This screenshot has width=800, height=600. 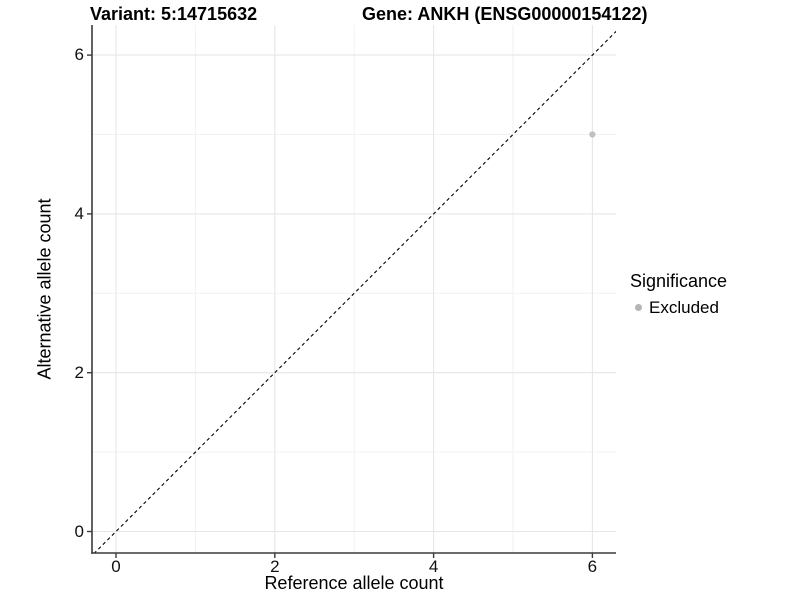 What do you see at coordinates (354, 583) in the screenshot?
I see `x-axis-title: Reference allele count` at bounding box center [354, 583].